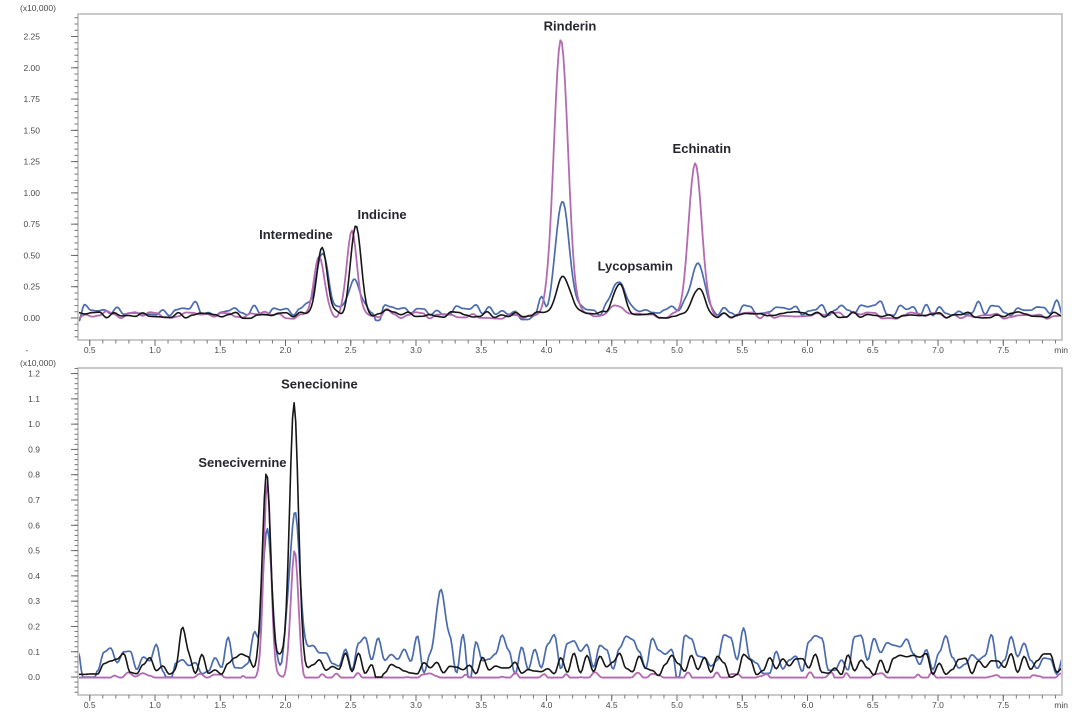  Describe the element at coordinates (570, 25) in the screenshot. I see `peak-label-rinderin: Rinderin` at that location.